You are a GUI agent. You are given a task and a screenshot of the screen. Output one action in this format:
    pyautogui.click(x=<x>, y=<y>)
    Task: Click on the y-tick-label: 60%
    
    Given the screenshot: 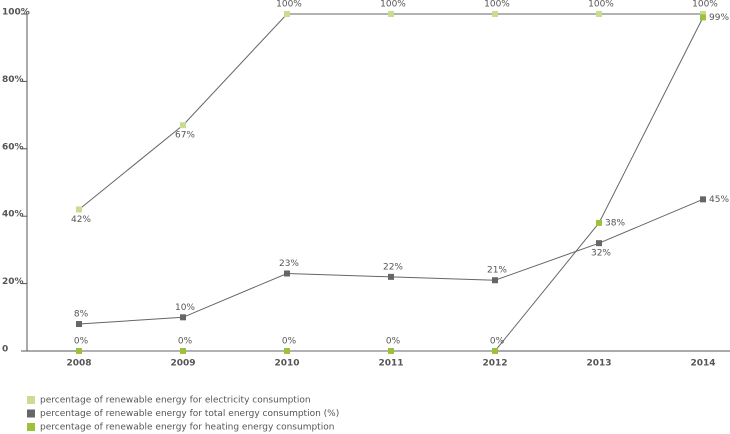 What is the action you would take?
    pyautogui.click(x=13, y=147)
    